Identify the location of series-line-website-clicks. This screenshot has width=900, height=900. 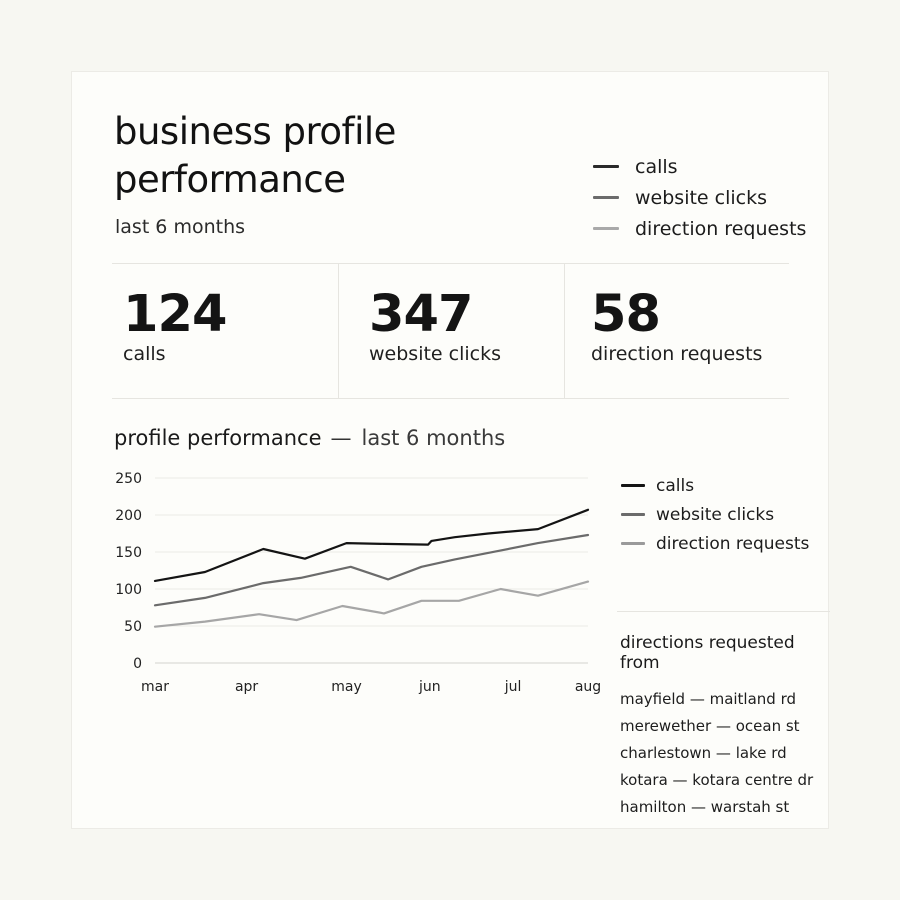
(371, 570).